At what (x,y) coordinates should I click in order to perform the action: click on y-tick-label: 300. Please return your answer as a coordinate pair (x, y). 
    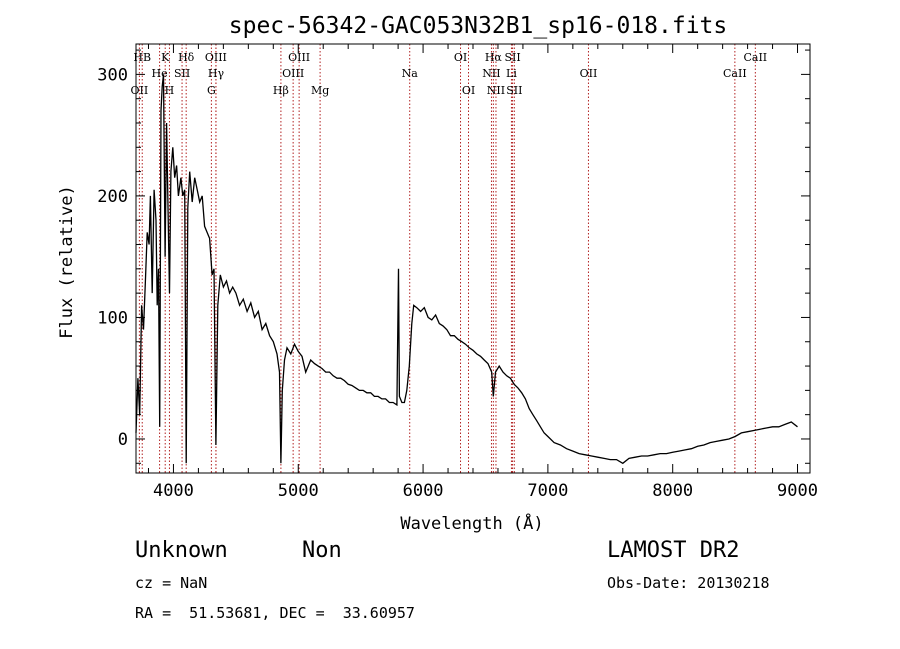
    Looking at the image, I should click on (112, 75).